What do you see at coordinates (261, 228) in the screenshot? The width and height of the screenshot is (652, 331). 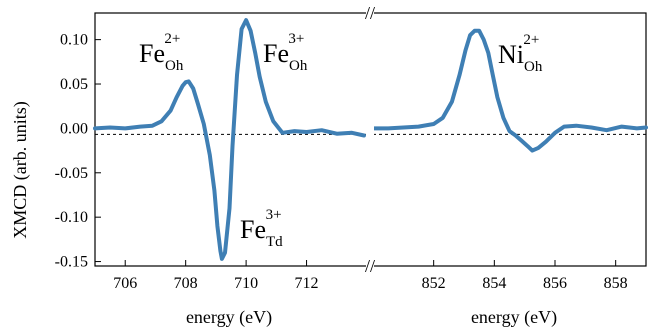 I see `annotation-fe-td-3plus: FeTd3+` at bounding box center [261, 228].